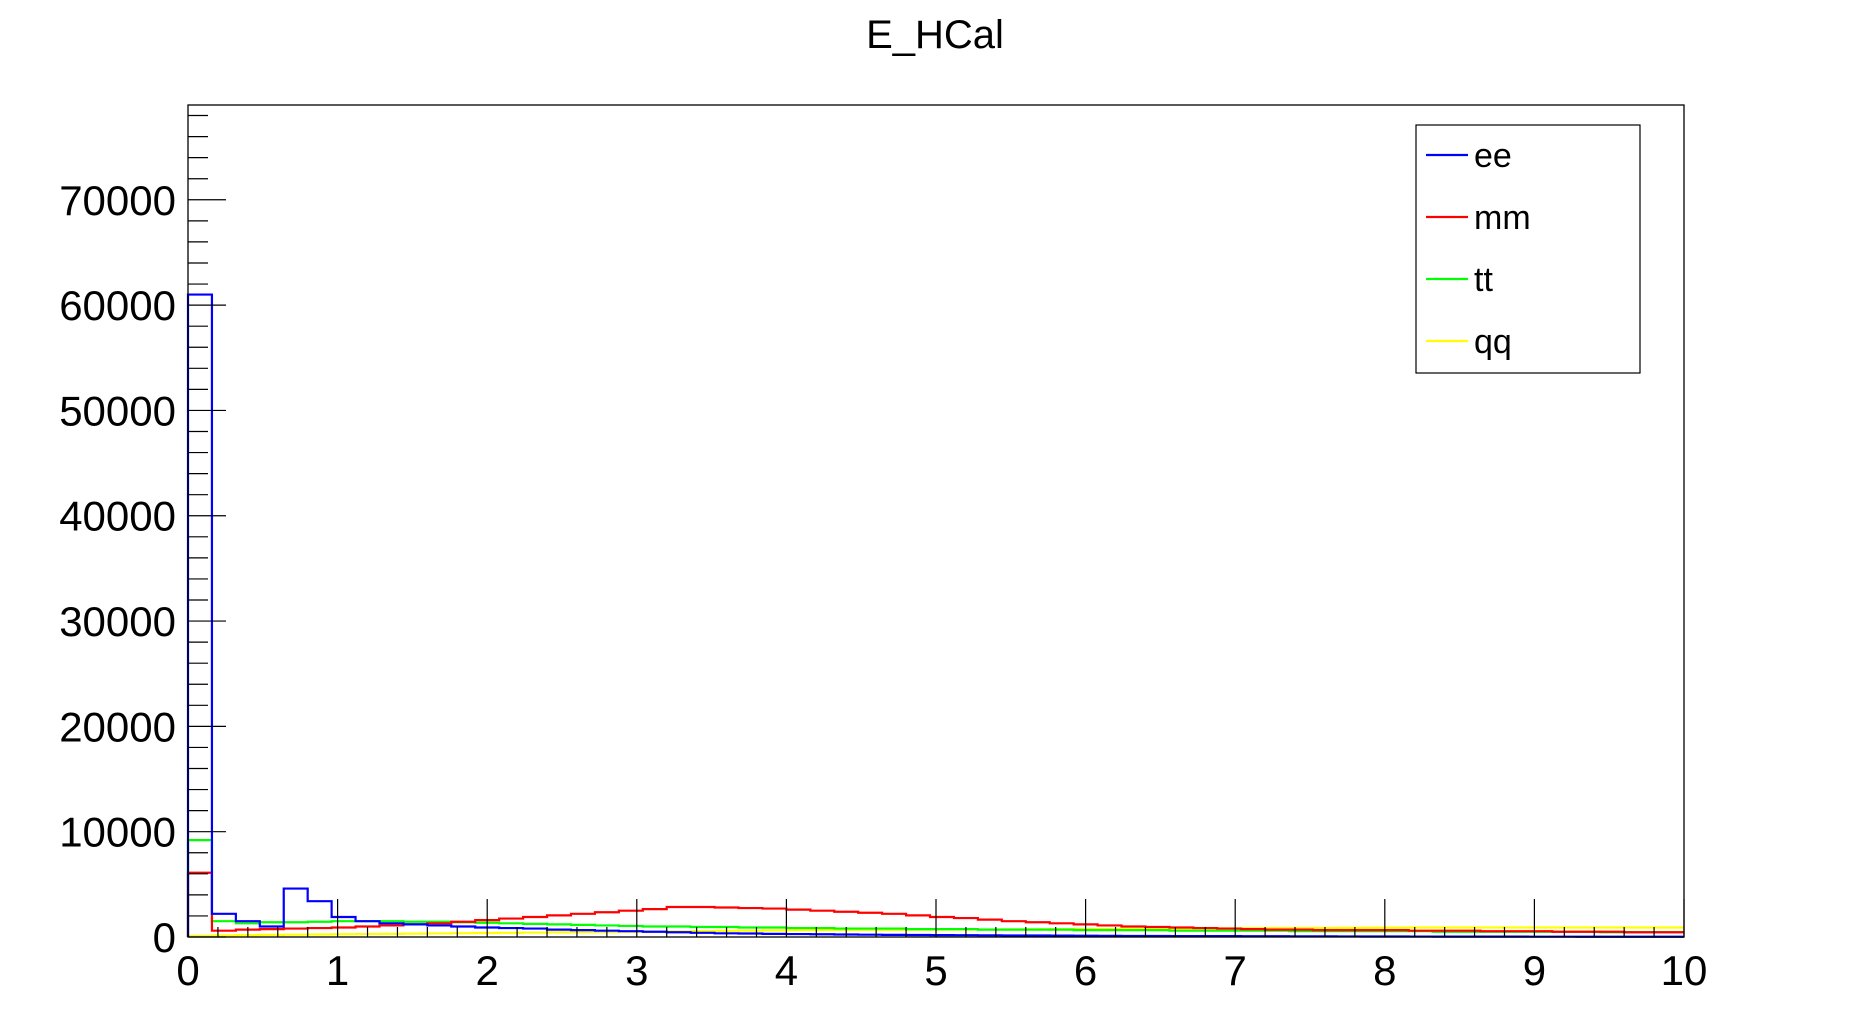 This screenshot has width=1851, height=1035. I want to click on legend-label-qq: qq, so click(1493, 342).